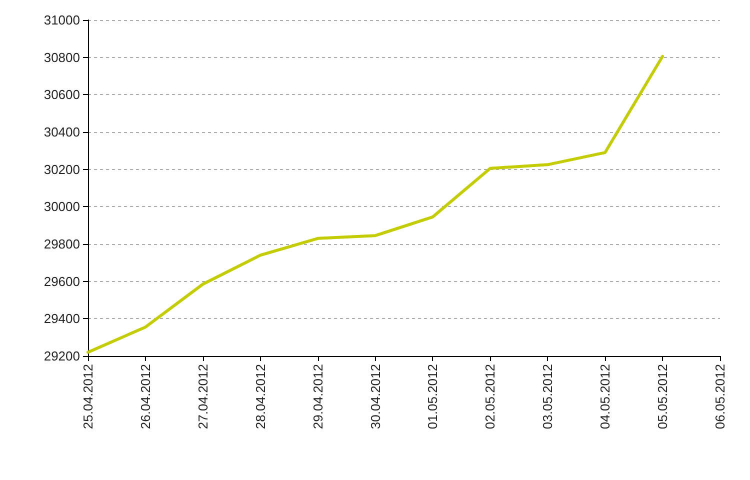  Describe the element at coordinates (62, 318) in the screenshot. I see `y-tick-label: 29400` at that location.